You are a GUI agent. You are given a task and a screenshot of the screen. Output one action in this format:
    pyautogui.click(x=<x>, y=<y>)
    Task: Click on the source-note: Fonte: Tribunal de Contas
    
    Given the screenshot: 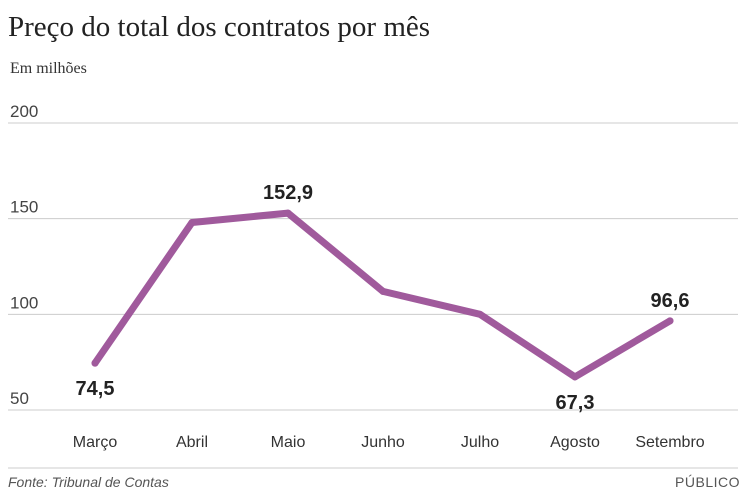 What is the action you would take?
    pyautogui.click(x=88, y=482)
    